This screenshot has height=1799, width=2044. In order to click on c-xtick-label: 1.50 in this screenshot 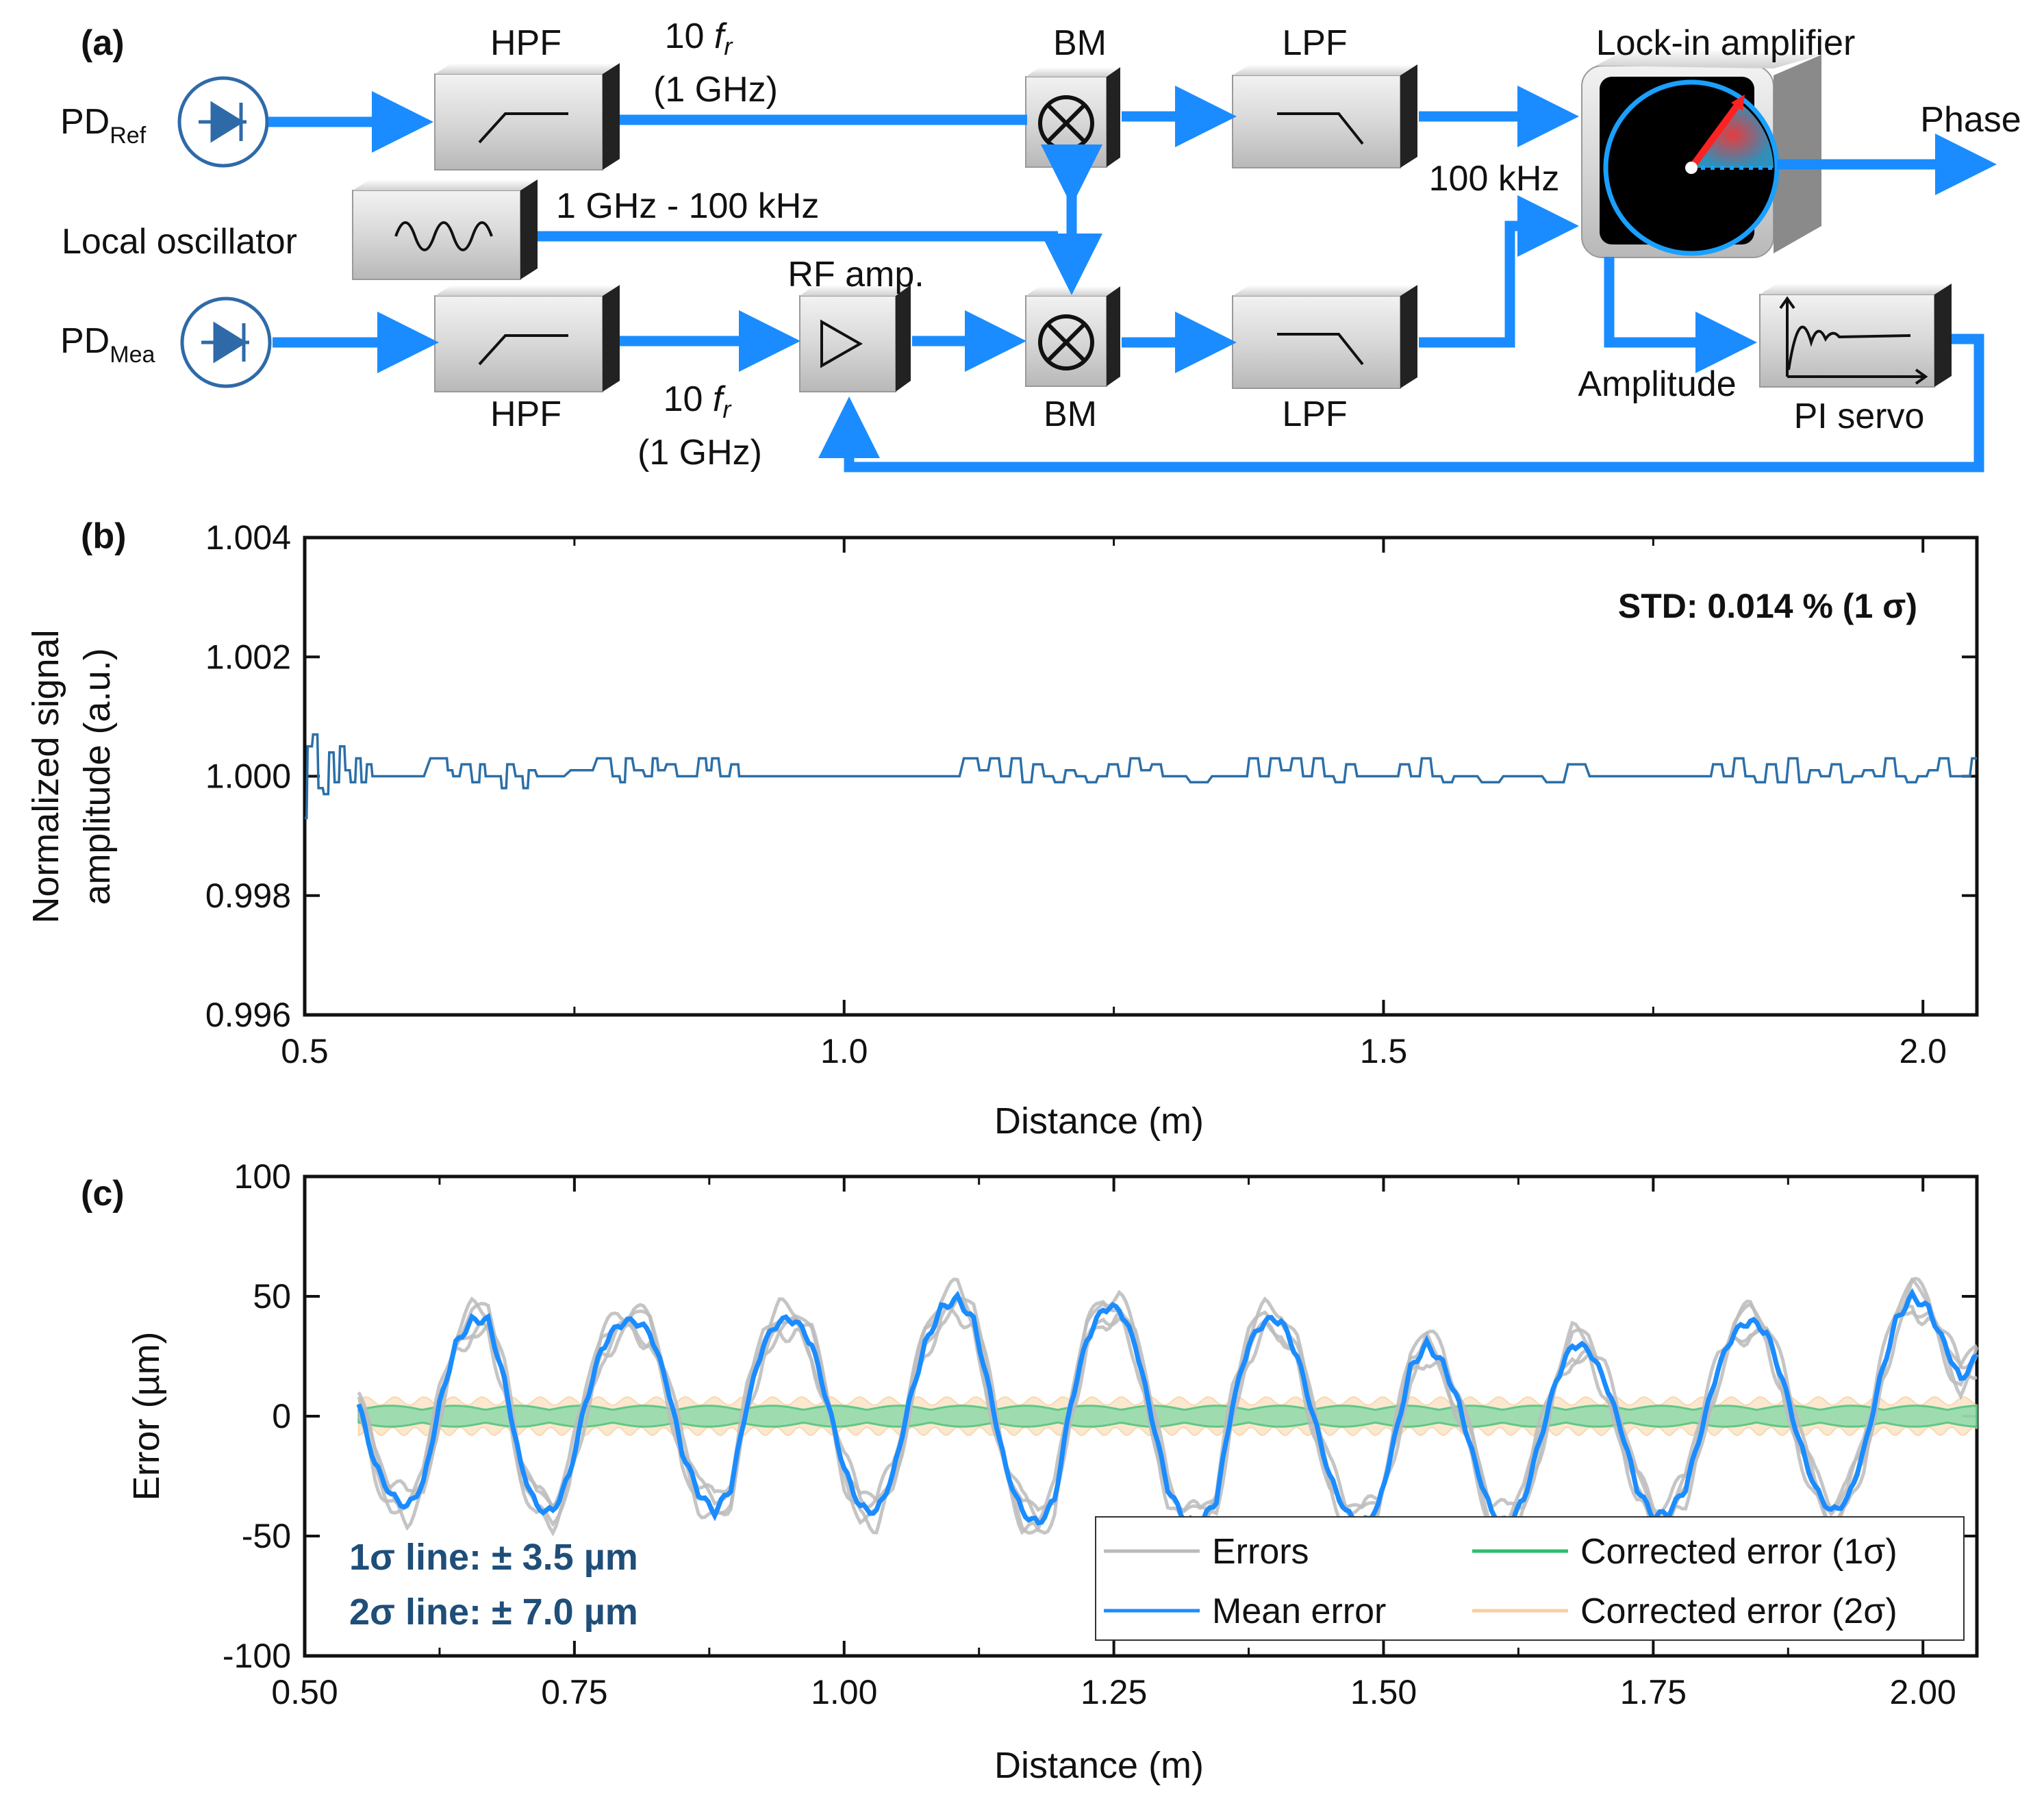, I will do `click(1383, 1692)`.